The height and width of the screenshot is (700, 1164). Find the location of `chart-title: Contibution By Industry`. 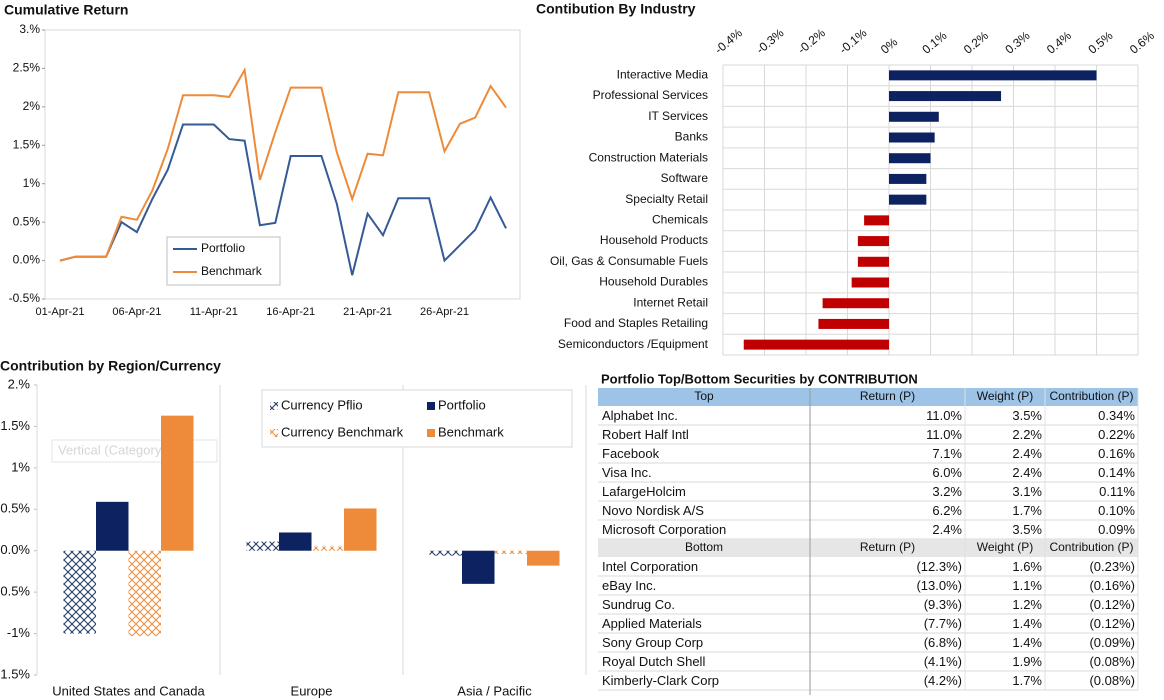

chart-title: Contibution By Industry is located at coordinates (616, 9).